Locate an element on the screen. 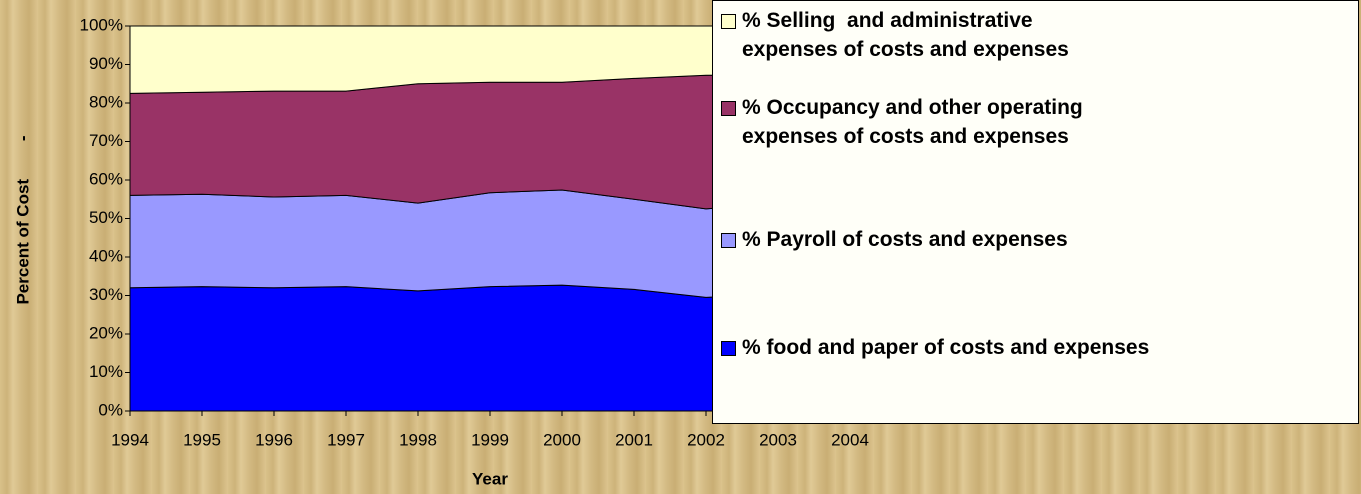 This screenshot has height=494, width=1361. y-tick-label: 30% is located at coordinates (106, 294).